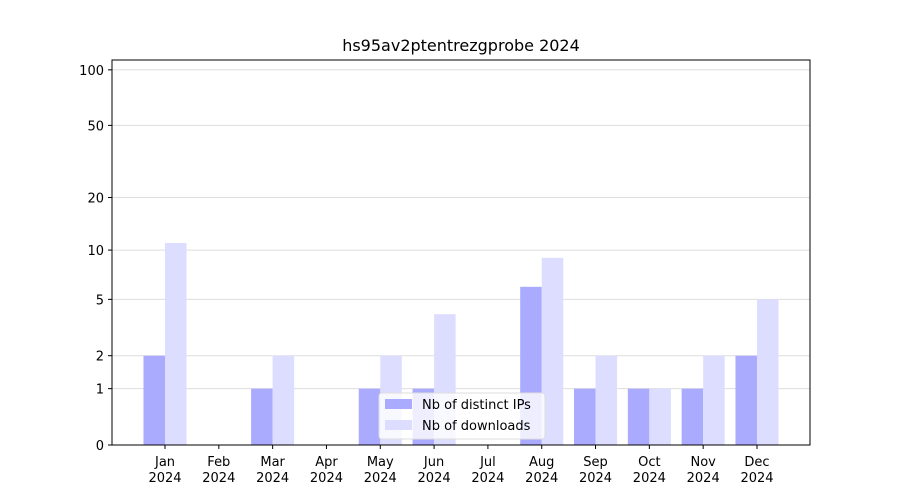 The image size is (900, 504). What do you see at coordinates (649, 470) in the screenshot?
I see `x-tick-label: Oct 2024` at bounding box center [649, 470].